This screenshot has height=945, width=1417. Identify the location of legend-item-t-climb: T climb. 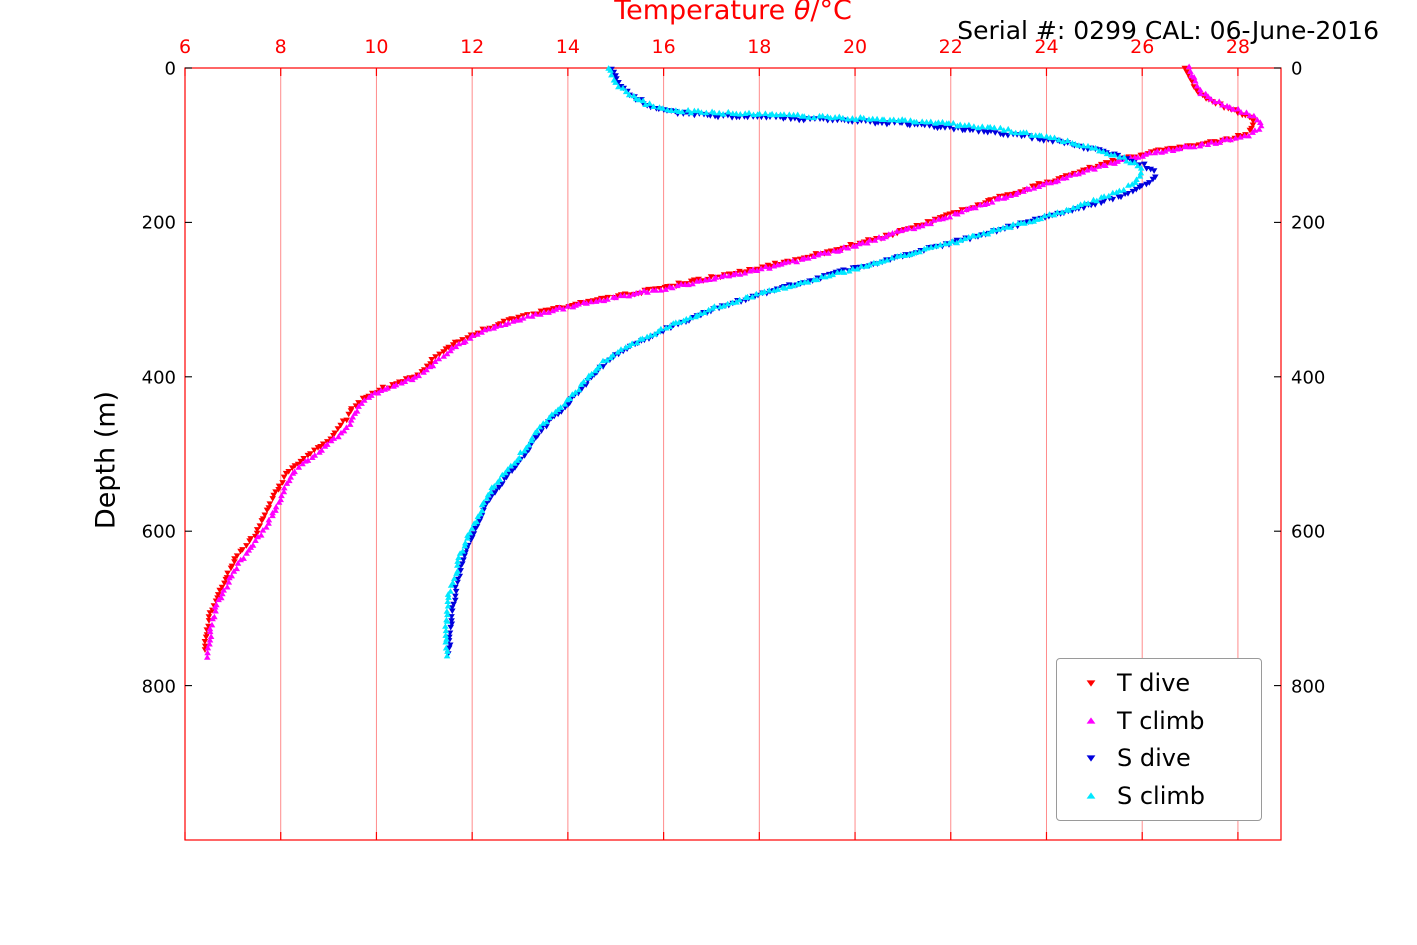
(1159, 721).